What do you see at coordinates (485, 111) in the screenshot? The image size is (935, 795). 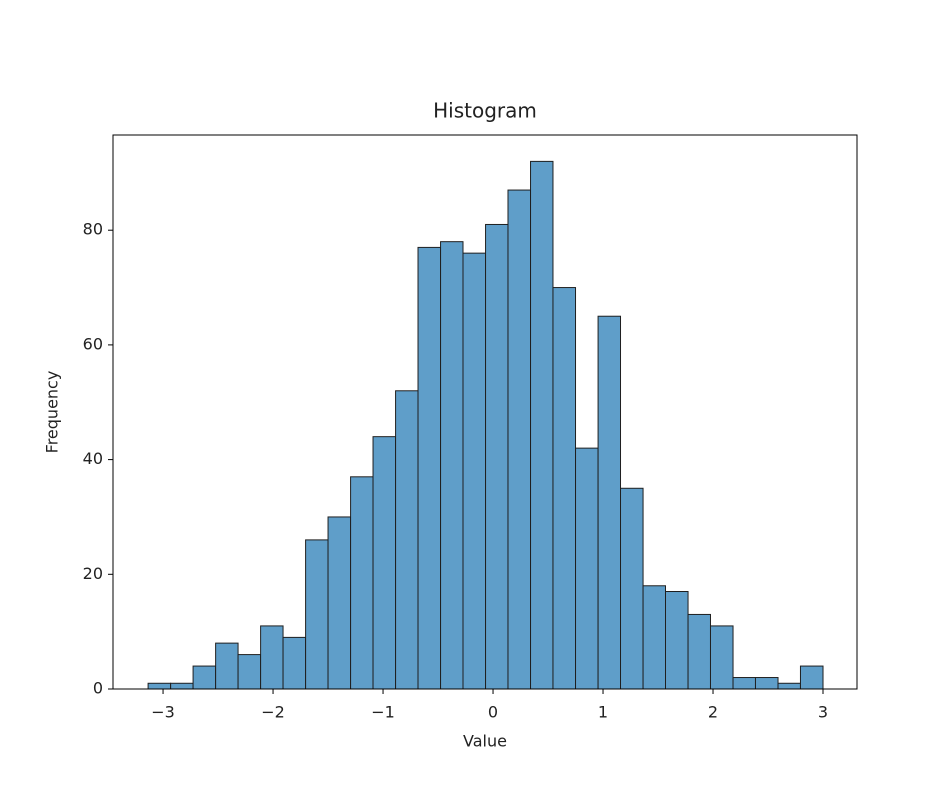 I see `chart-title: Histogram` at bounding box center [485, 111].